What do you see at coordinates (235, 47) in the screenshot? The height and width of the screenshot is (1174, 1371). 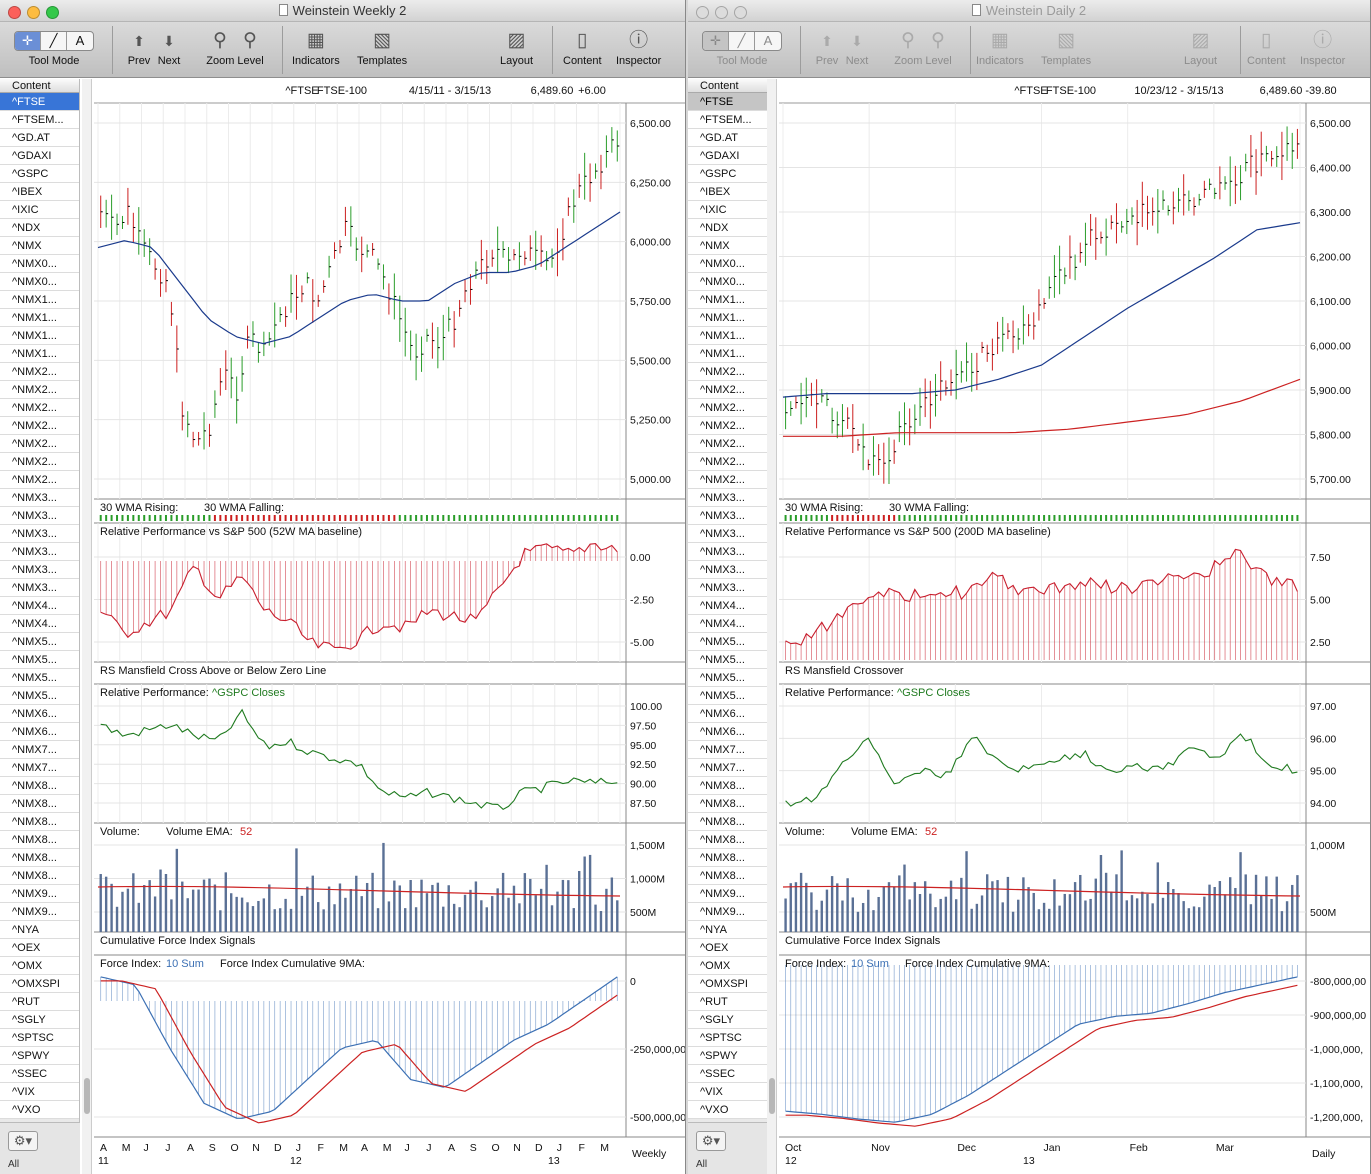 I see `zoom-control: ⚲ ⚲ Zoom Level` at bounding box center [235, 47].